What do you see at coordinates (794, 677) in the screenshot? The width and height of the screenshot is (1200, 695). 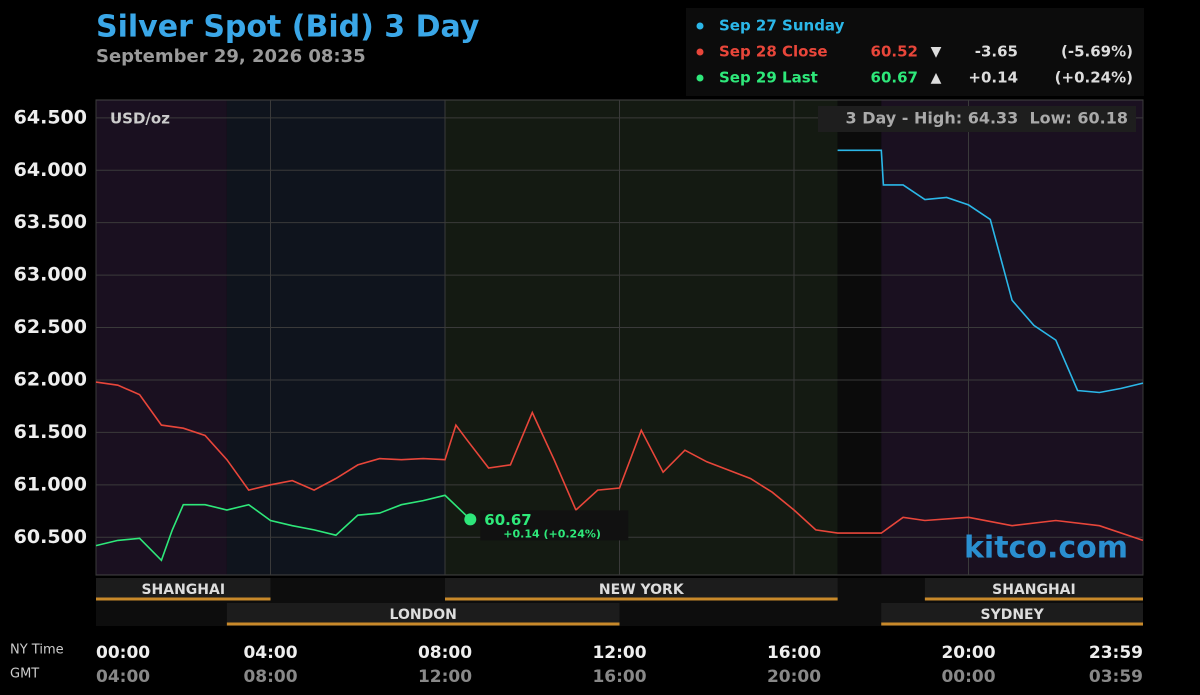 I see `x2-tick-label: 20:00` at bounding box center [794, 677].